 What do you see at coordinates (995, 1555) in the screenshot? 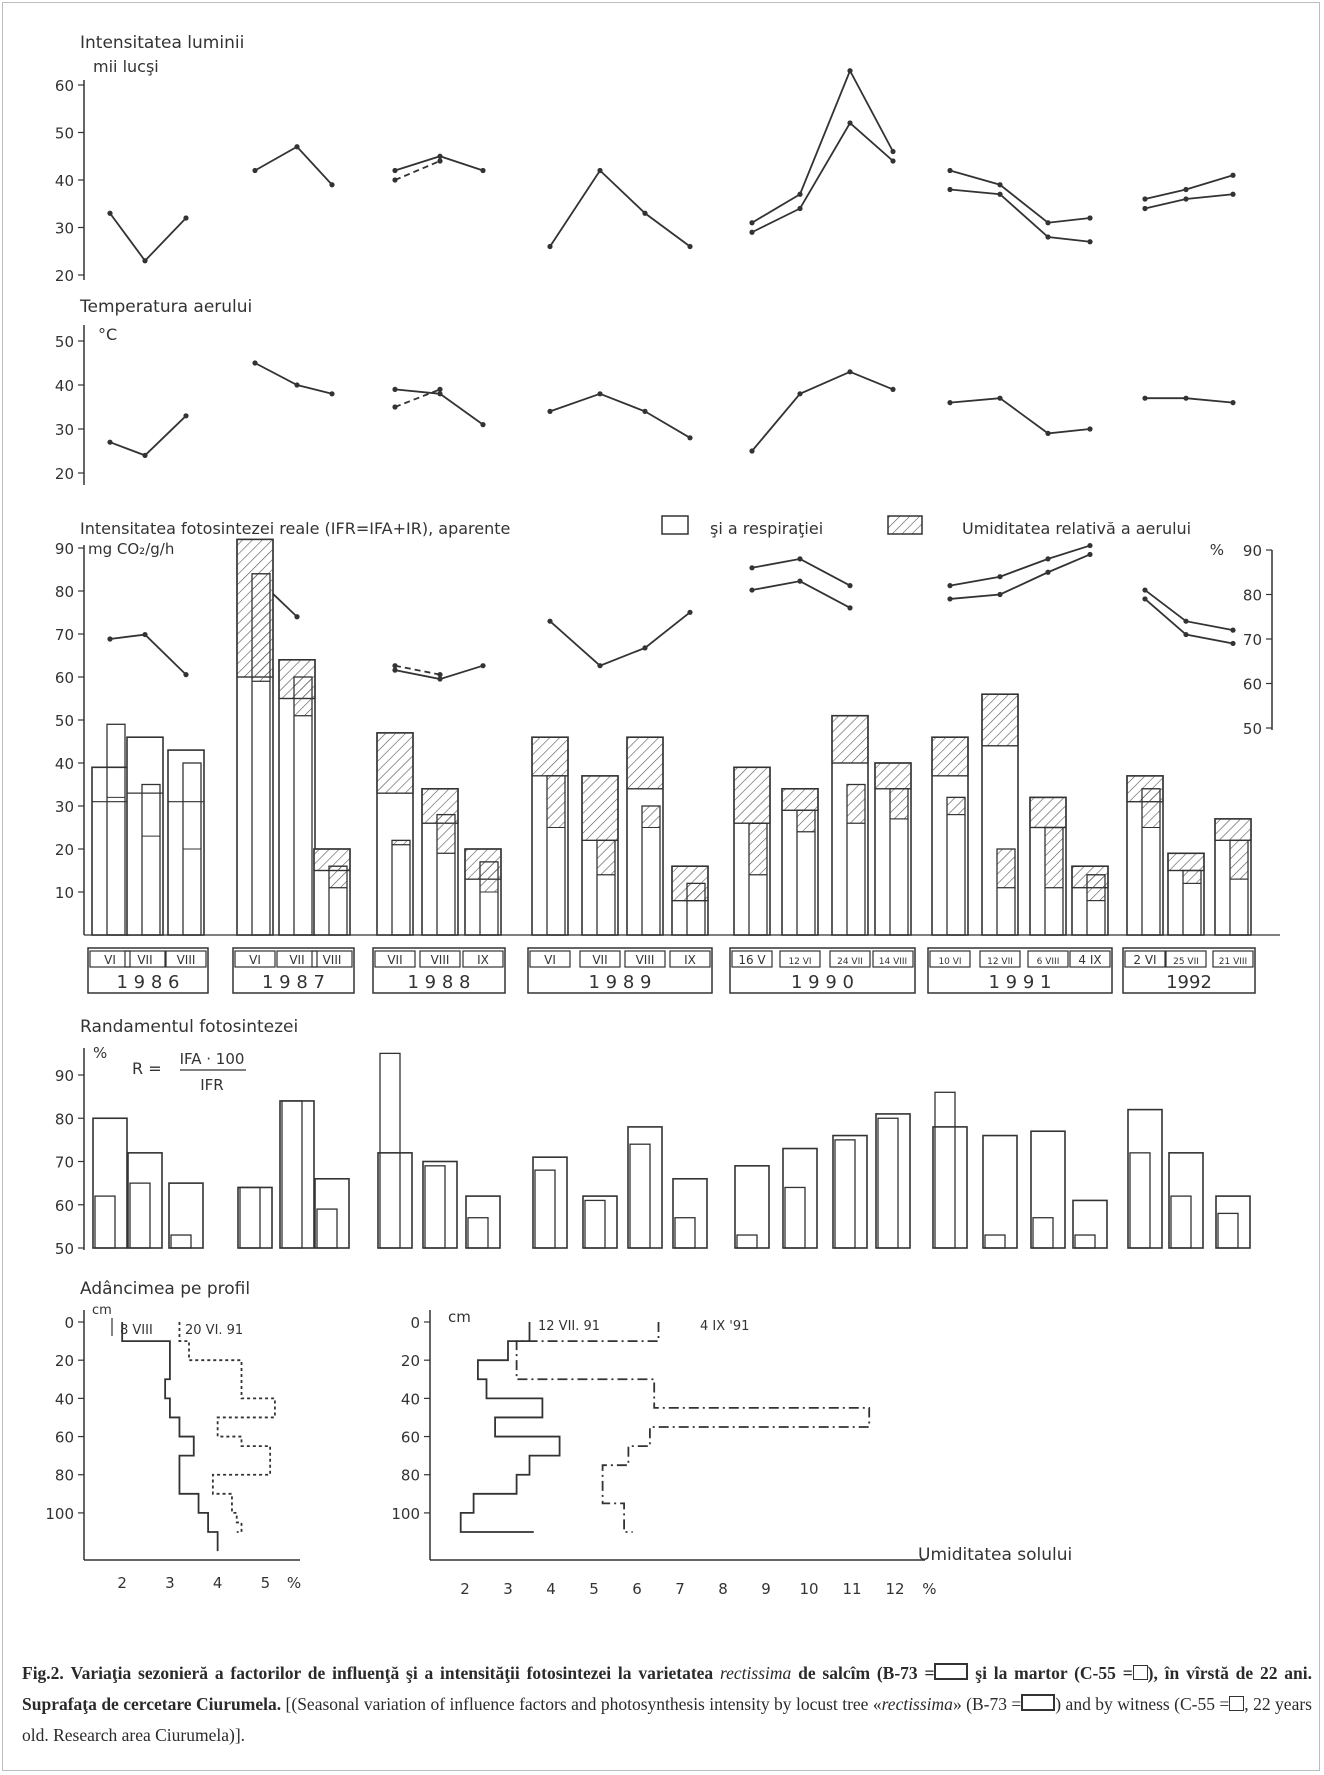
I see `soil-title: Umiditatea solului` at bounding box center [995, 1555].